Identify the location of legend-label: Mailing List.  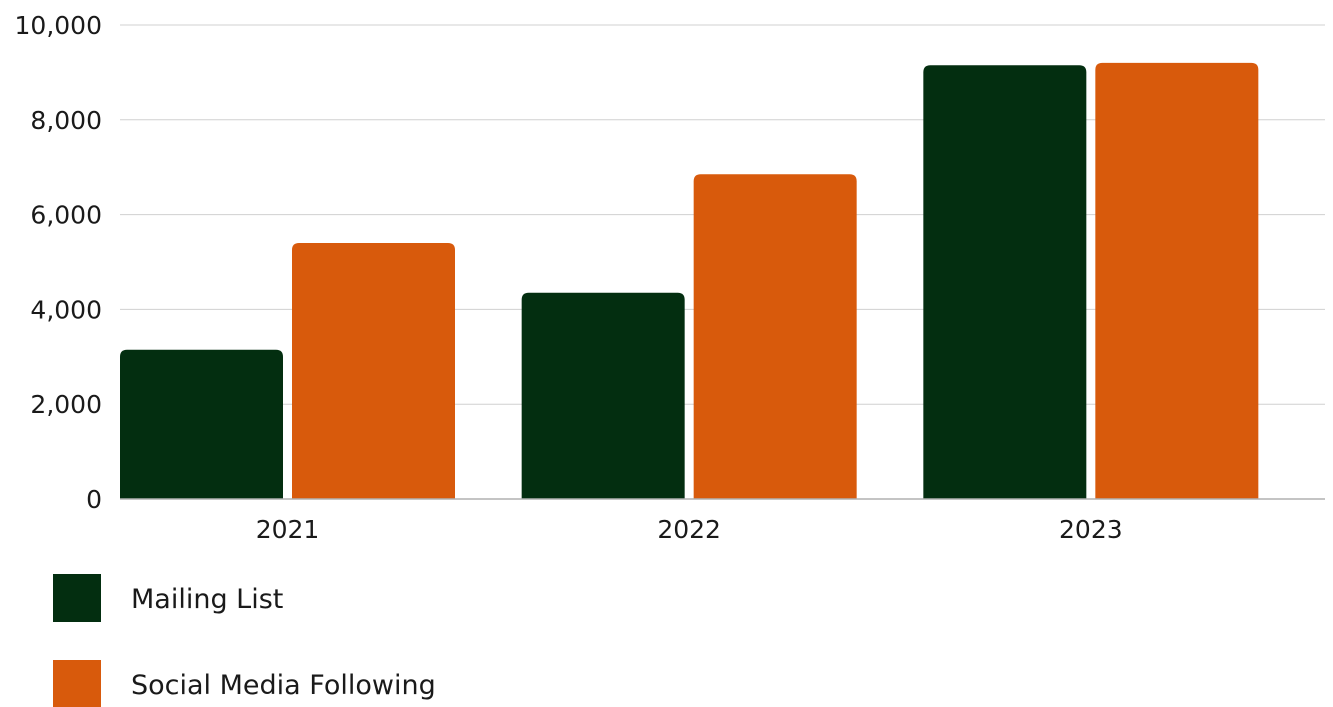
(207, 599).